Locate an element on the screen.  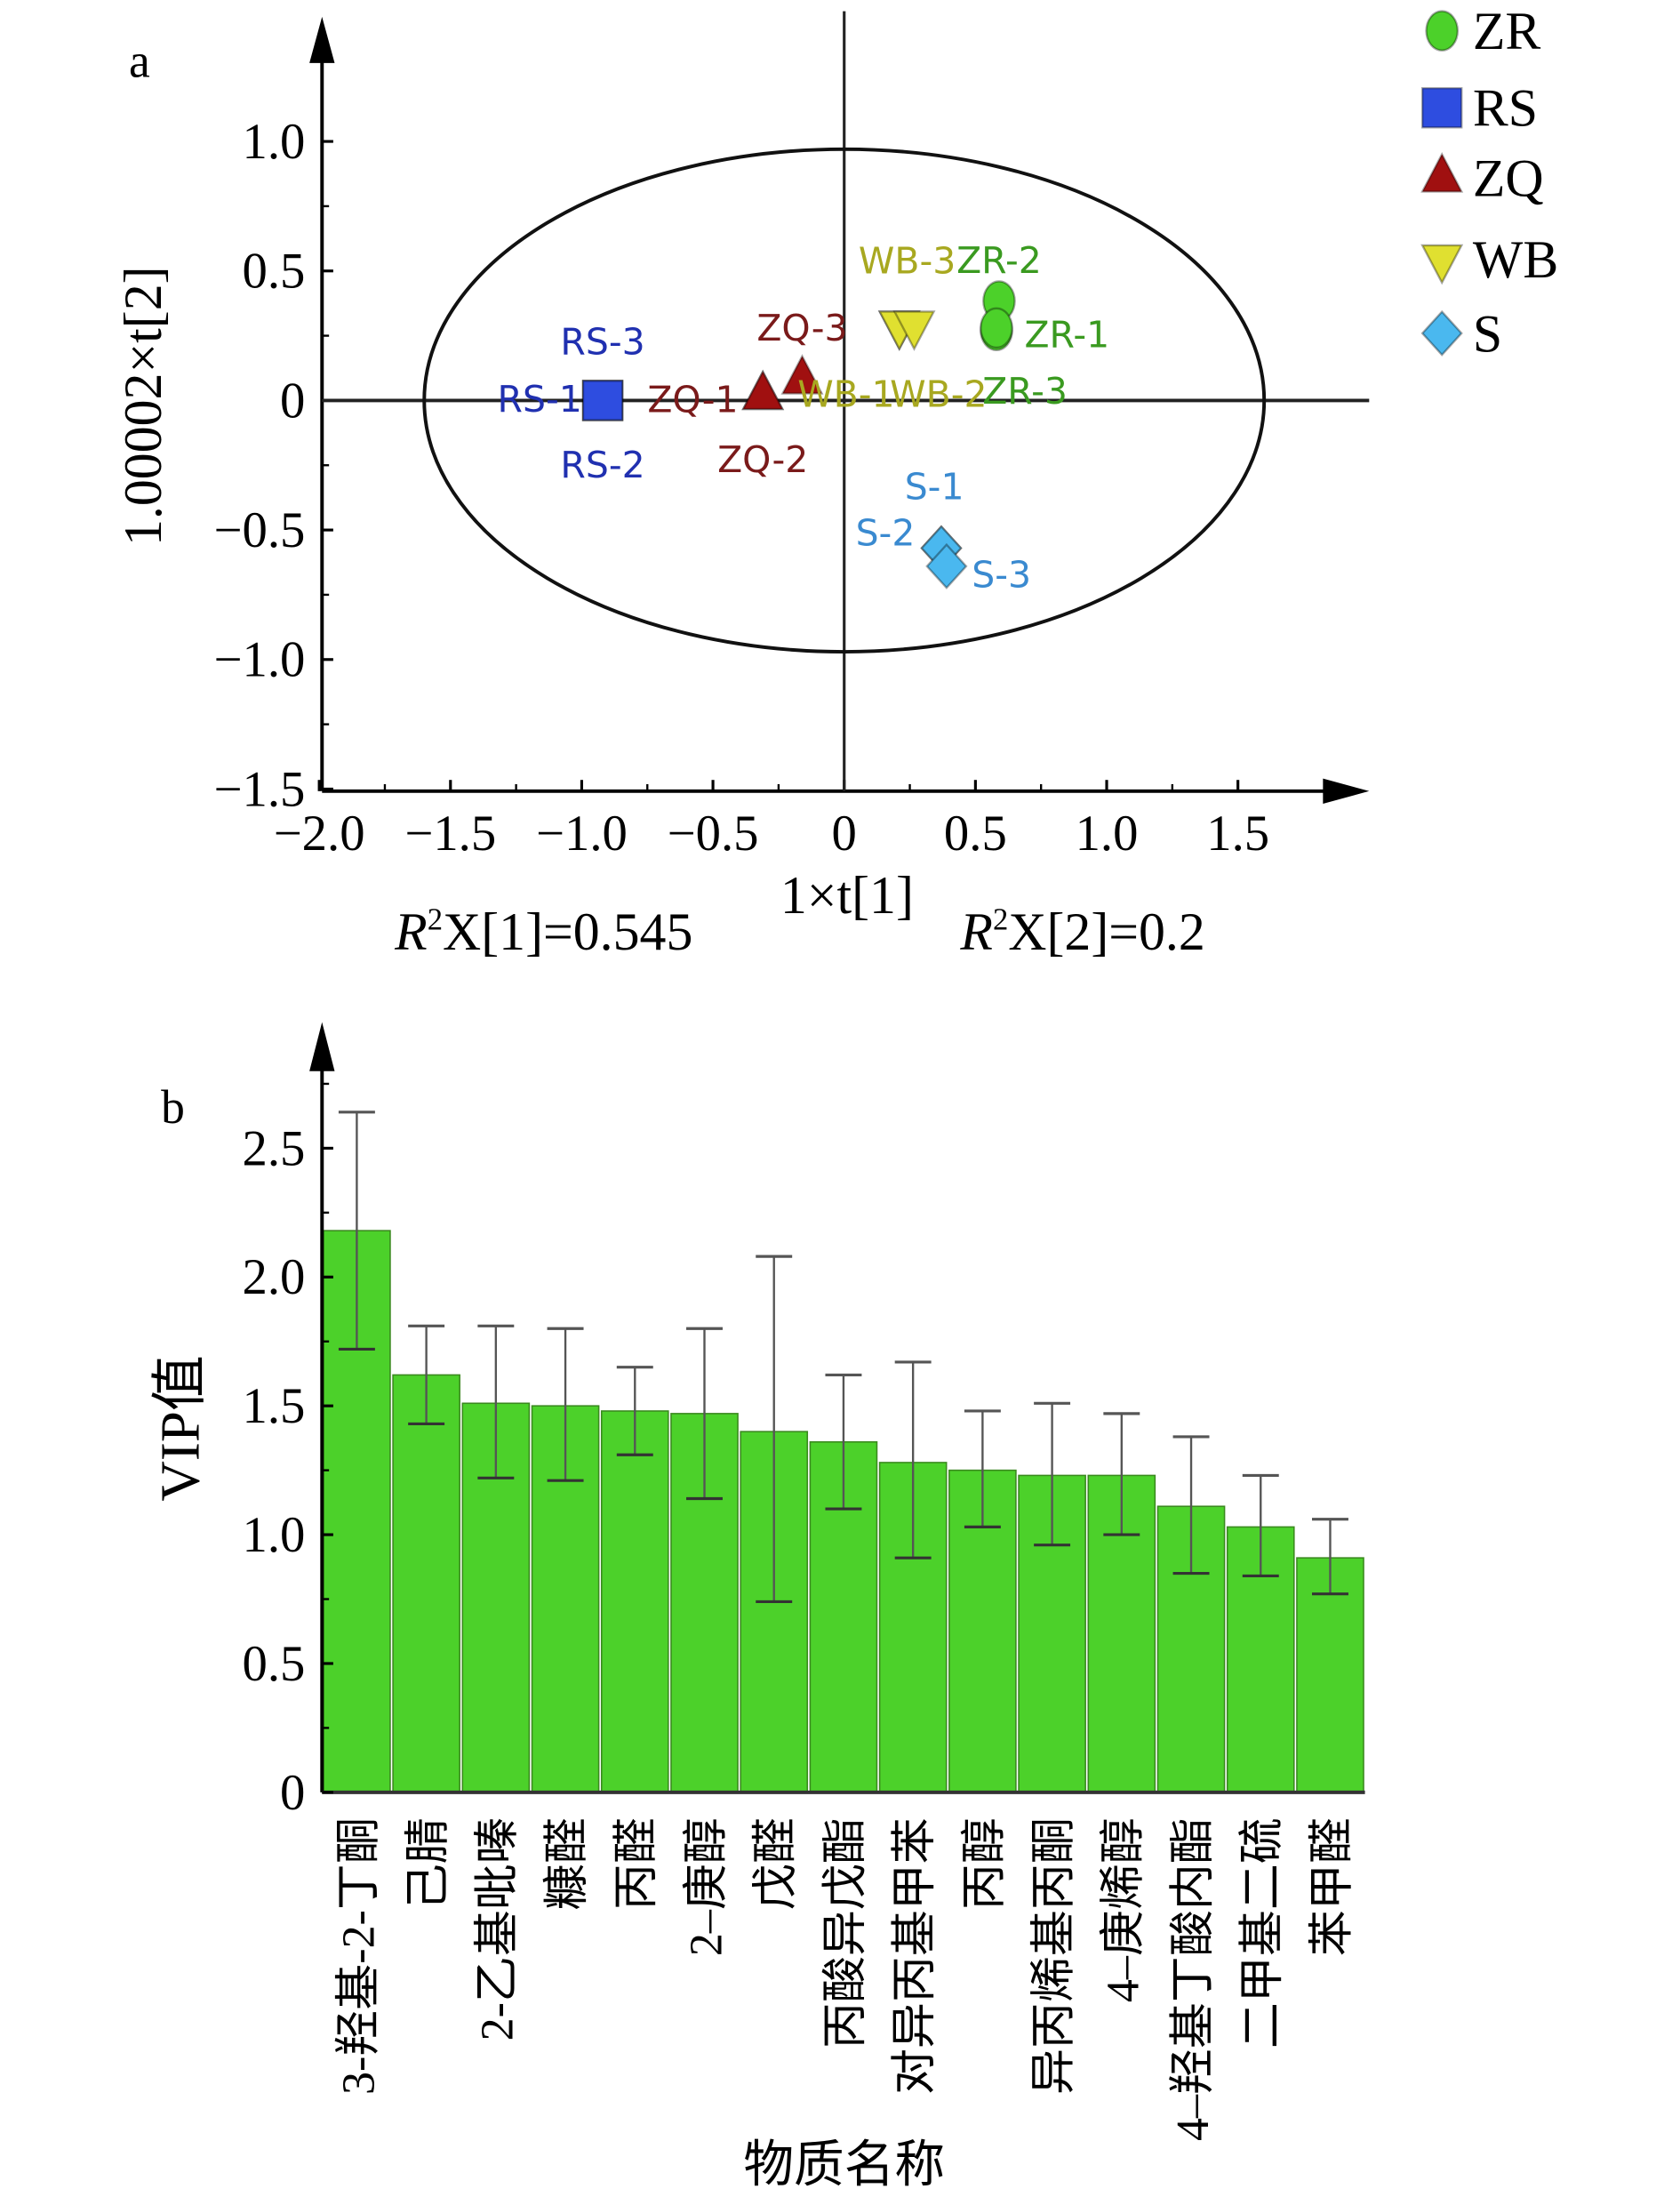
y-tick-label-b: 0 is located at coordinates (292, 1793).